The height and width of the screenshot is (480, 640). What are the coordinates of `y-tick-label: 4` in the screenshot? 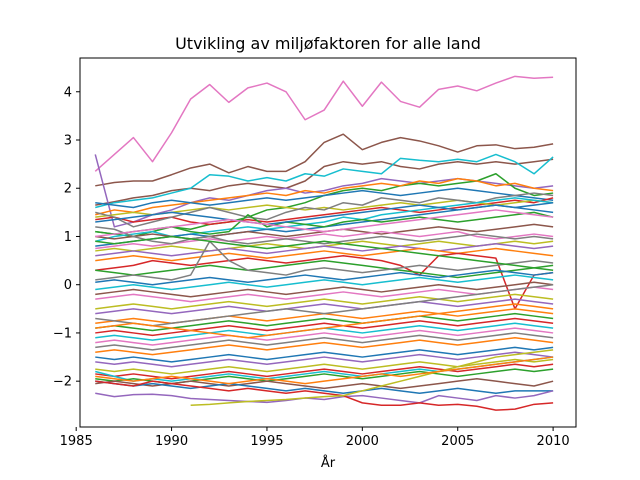 It's located at (68, 92).